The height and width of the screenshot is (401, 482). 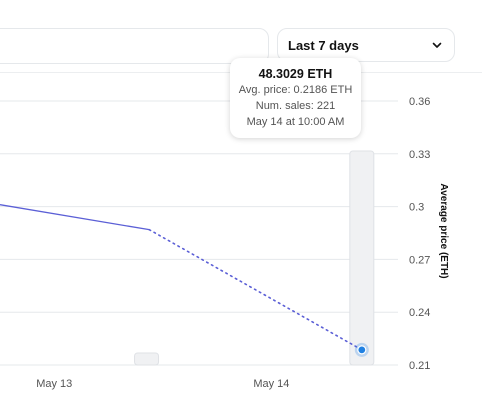 What do you see at coordinates (437, 45) in the screenshot?
I see `chevron-down-icon` at bounding box center [437, 45].